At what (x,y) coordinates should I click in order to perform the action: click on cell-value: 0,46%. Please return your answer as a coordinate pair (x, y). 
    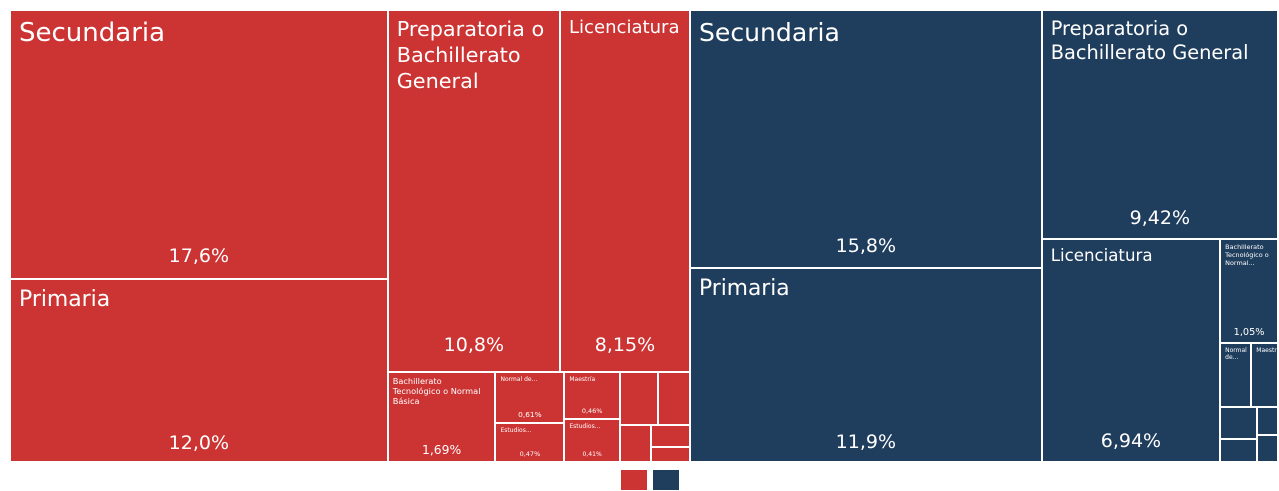
    Looking at the image, I should click on (592, 411).